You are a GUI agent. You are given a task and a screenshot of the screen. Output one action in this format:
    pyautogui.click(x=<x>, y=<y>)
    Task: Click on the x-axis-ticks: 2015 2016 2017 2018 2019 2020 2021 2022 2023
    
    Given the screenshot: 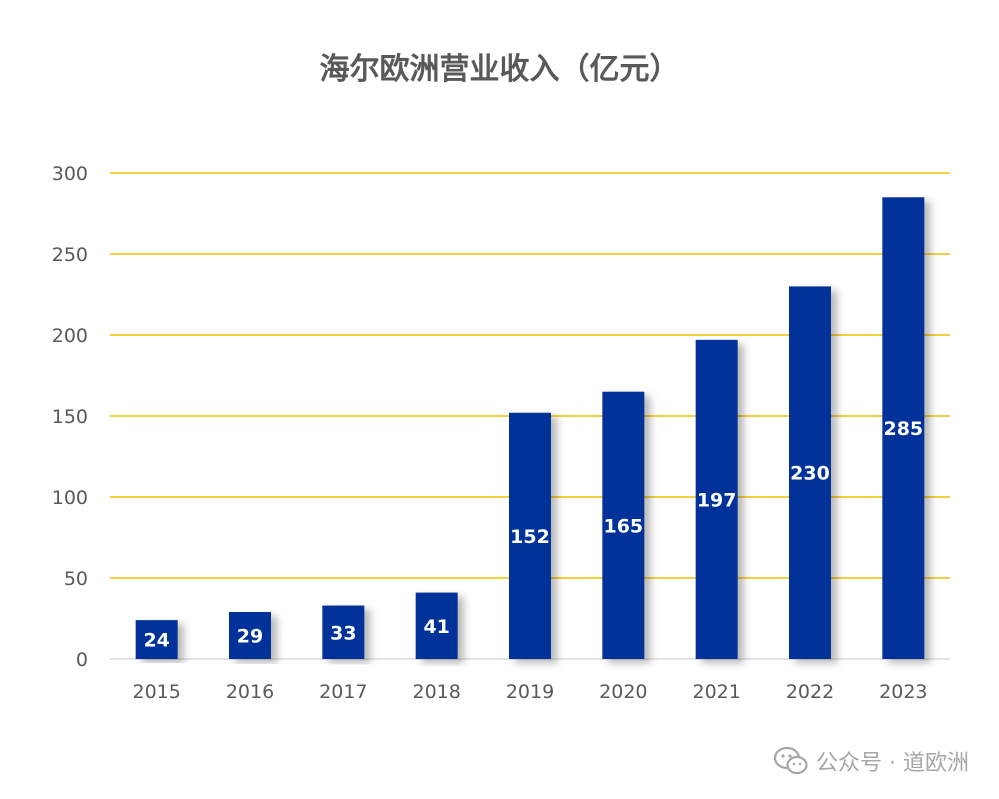 What is the action you would take?
    pyautogui.click(x=529, y=692)
    